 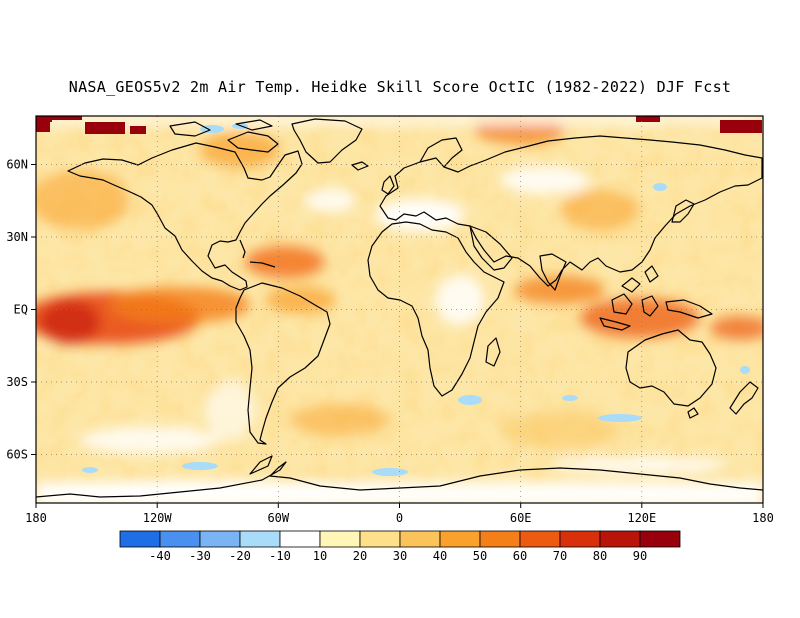 I want to click on colorbar-label: 10, so click(x=320, y=556).